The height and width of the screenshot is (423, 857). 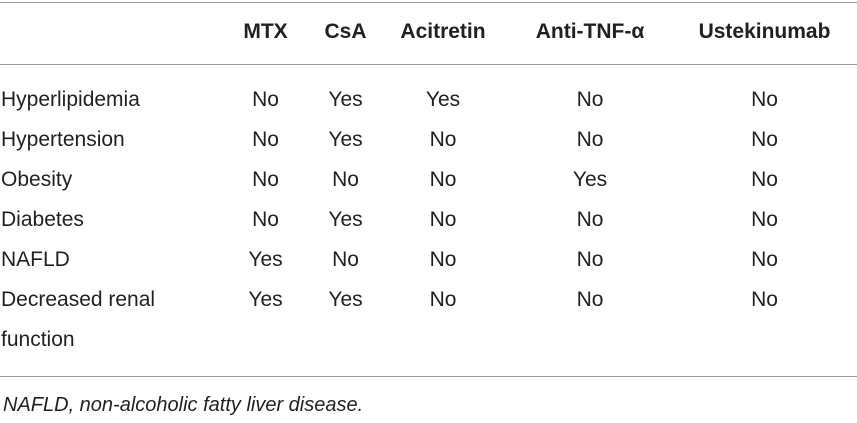 I want to click on row-label: NAFLD, so click(x=35, y=259).